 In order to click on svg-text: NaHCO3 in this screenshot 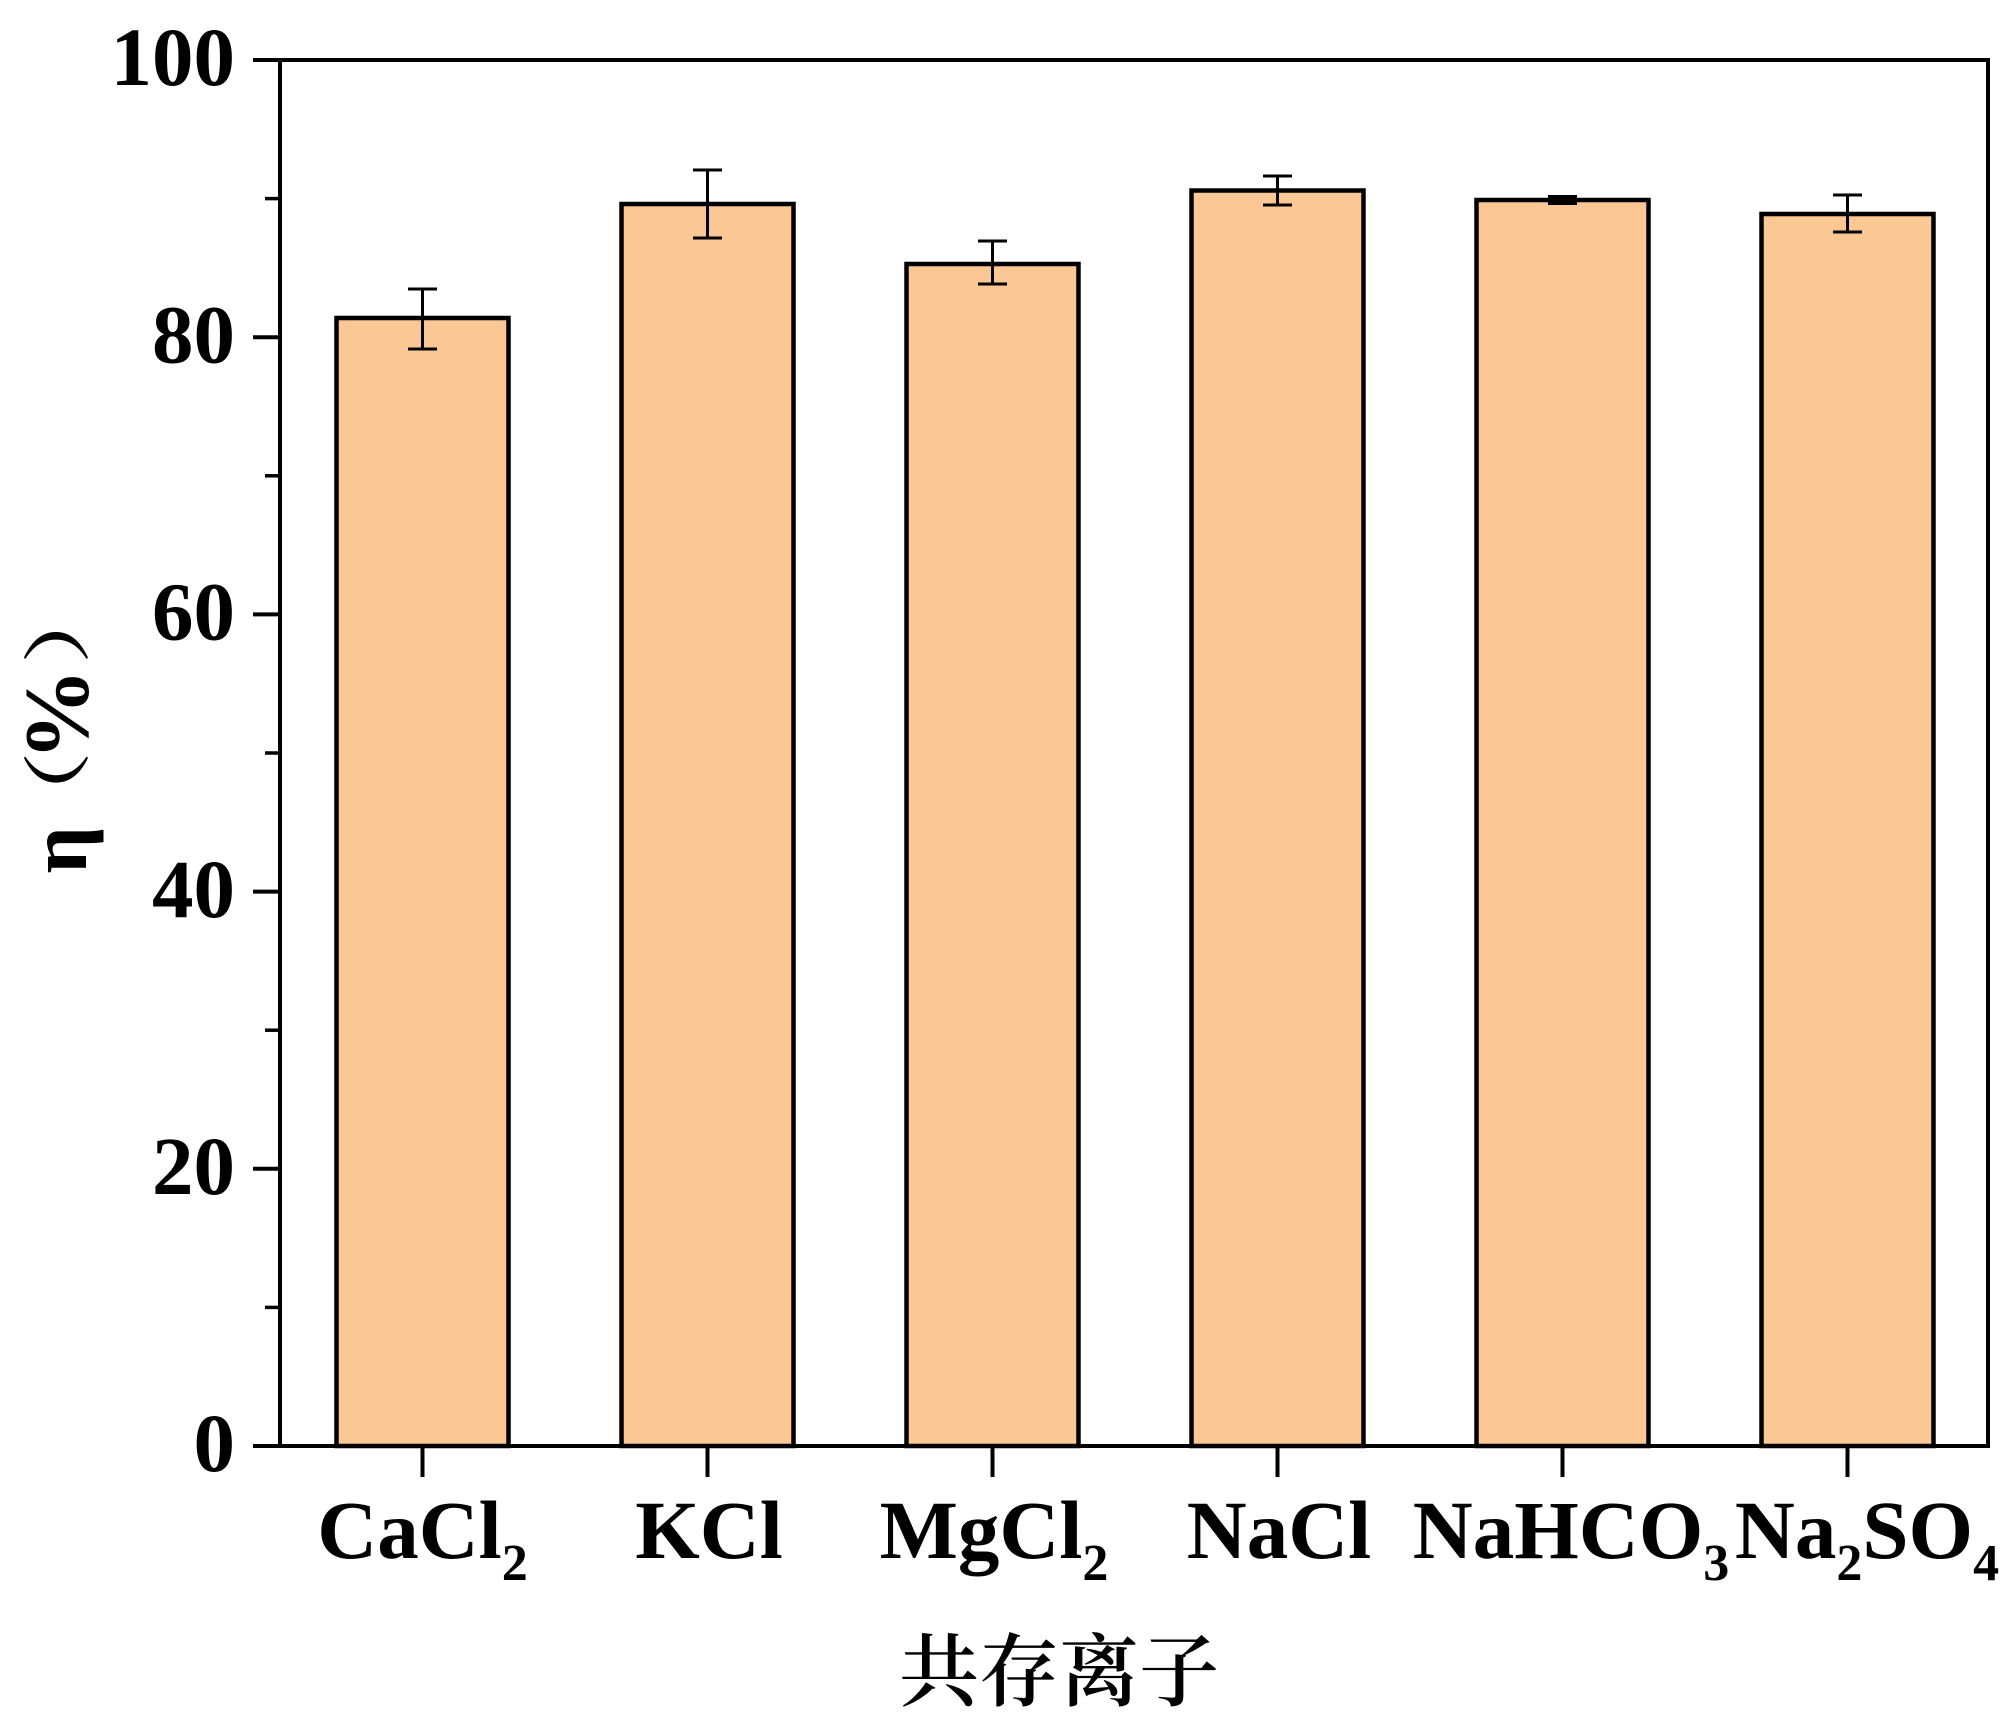, I will do `click(1571, 1538)`.